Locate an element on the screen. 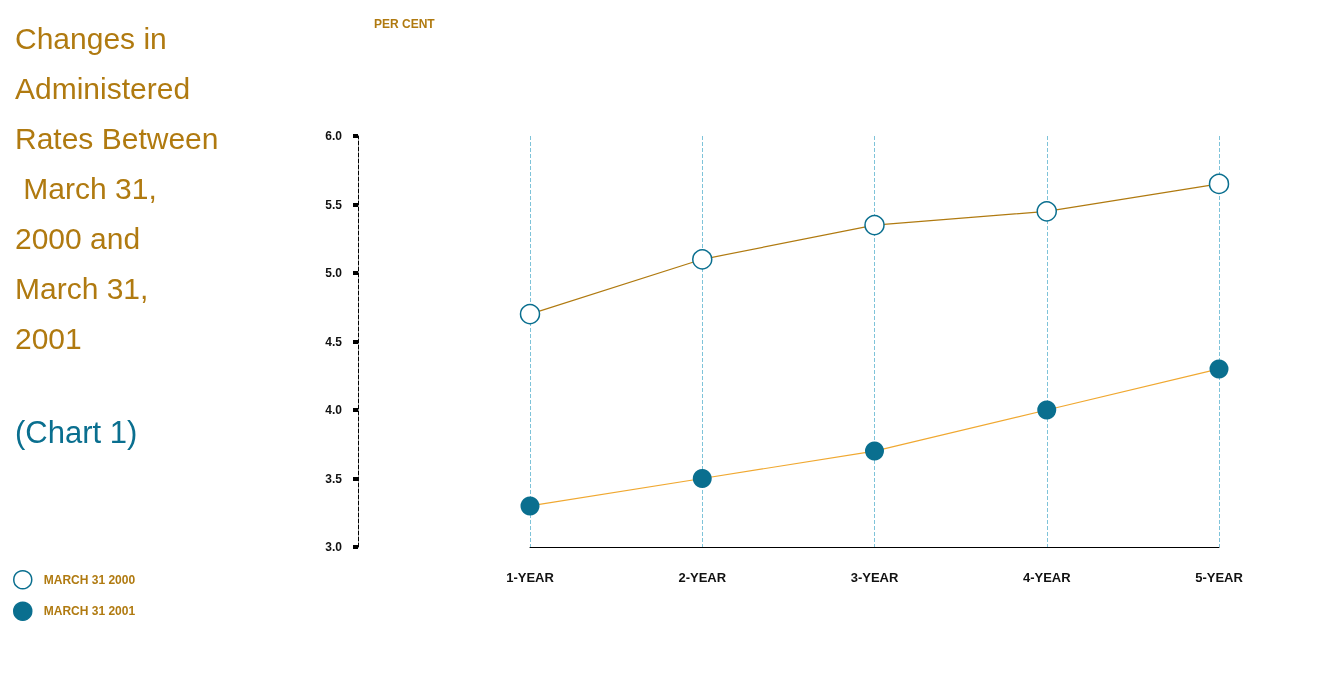 The image size is (1335, 673). text: PER CENT is located at coordinates (405, 24).